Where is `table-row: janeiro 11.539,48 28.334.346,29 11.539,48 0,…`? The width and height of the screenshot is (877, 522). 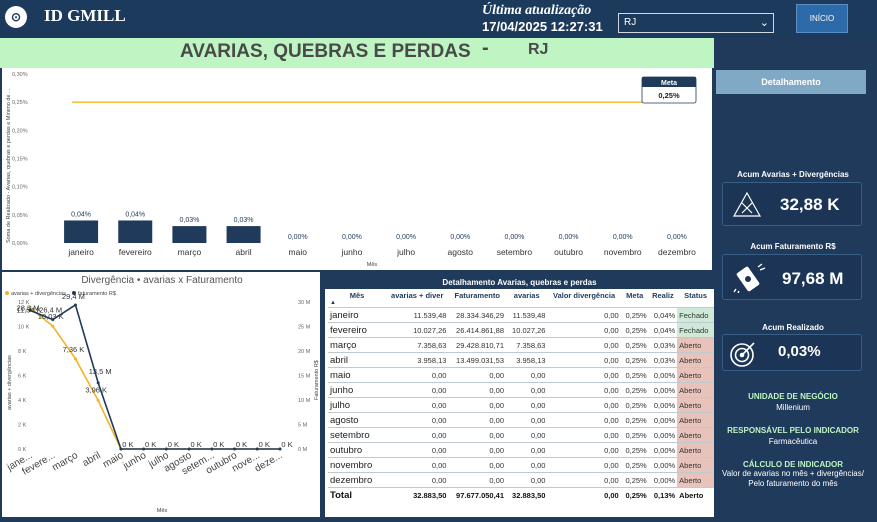
table-row: janeiro 11.539,48 28.334.346,29 11.539,48 0,… is located at coordinates (521, 315).